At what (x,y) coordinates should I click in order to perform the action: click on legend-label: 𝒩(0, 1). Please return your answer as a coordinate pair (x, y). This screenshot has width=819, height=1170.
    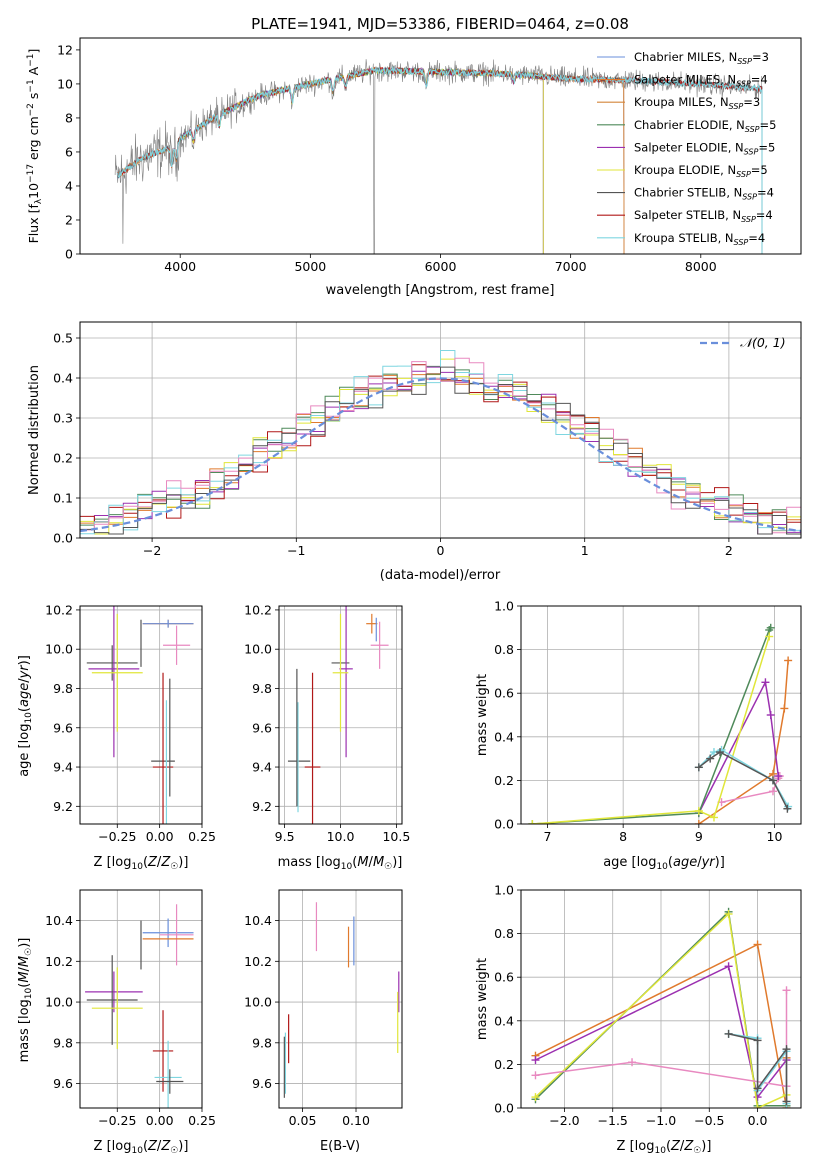
    Looking at the image, I should click on (763, 342).